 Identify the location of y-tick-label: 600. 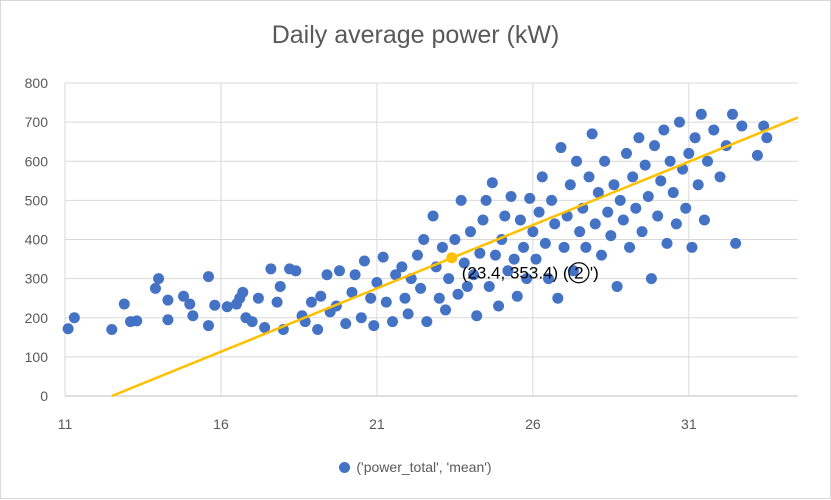
(37, 161).